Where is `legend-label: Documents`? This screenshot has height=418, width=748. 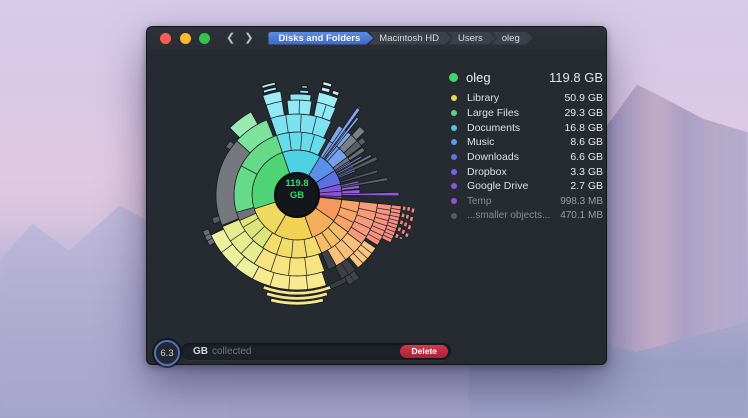 legend-label: Documents is located at coordinates (494, 127).